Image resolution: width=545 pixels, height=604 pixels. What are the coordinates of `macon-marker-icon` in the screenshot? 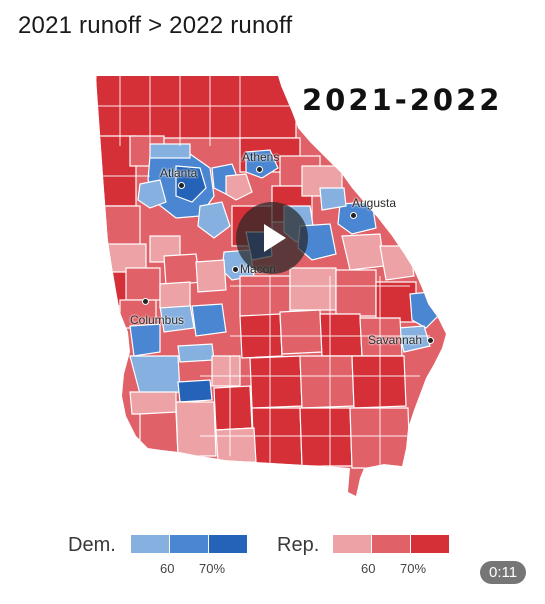 It's located at (235, 269).